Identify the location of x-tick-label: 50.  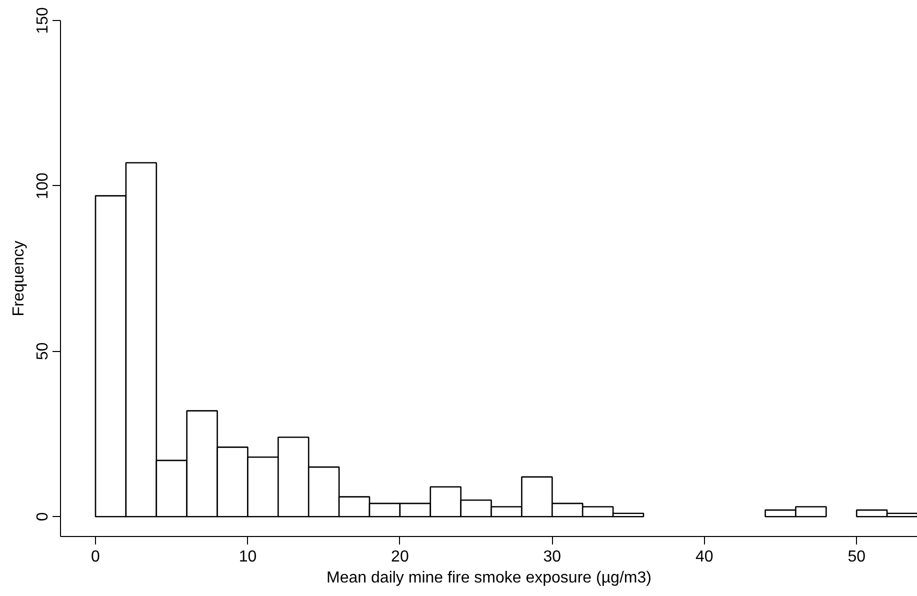
(857, 557).